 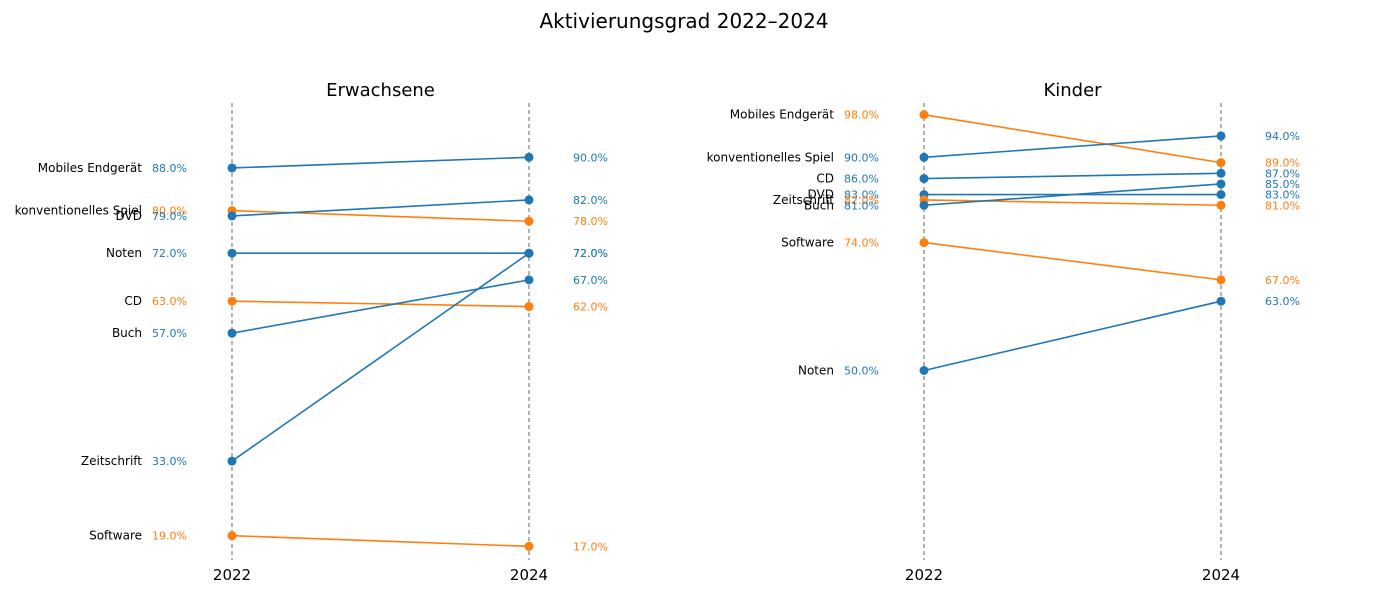 What do you see at coordinates (169, 301) in the screenshot?
I see `value-label-start: 63.0%` at bounding box center [169, 301].